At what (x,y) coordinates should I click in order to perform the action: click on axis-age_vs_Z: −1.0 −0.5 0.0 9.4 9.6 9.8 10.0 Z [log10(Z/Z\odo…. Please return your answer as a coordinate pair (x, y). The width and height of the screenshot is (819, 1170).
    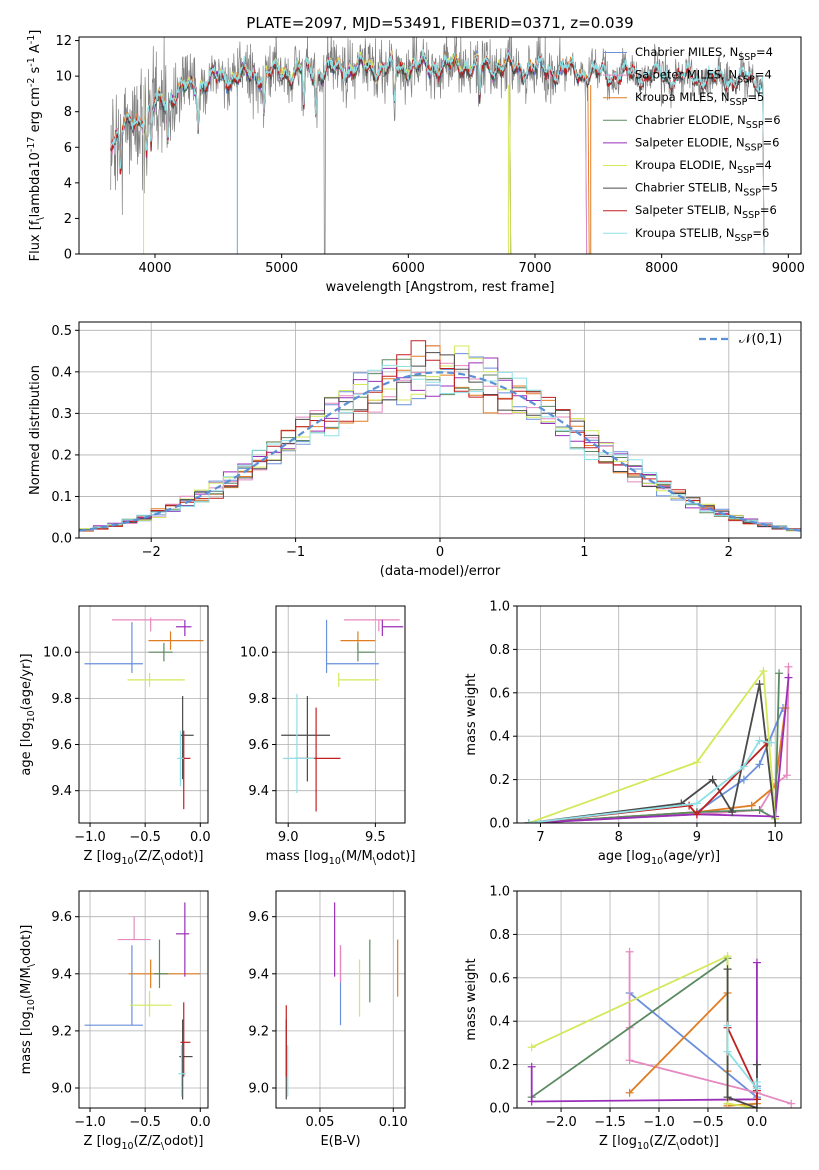
    Looking at the image, I should click on (115, 736).